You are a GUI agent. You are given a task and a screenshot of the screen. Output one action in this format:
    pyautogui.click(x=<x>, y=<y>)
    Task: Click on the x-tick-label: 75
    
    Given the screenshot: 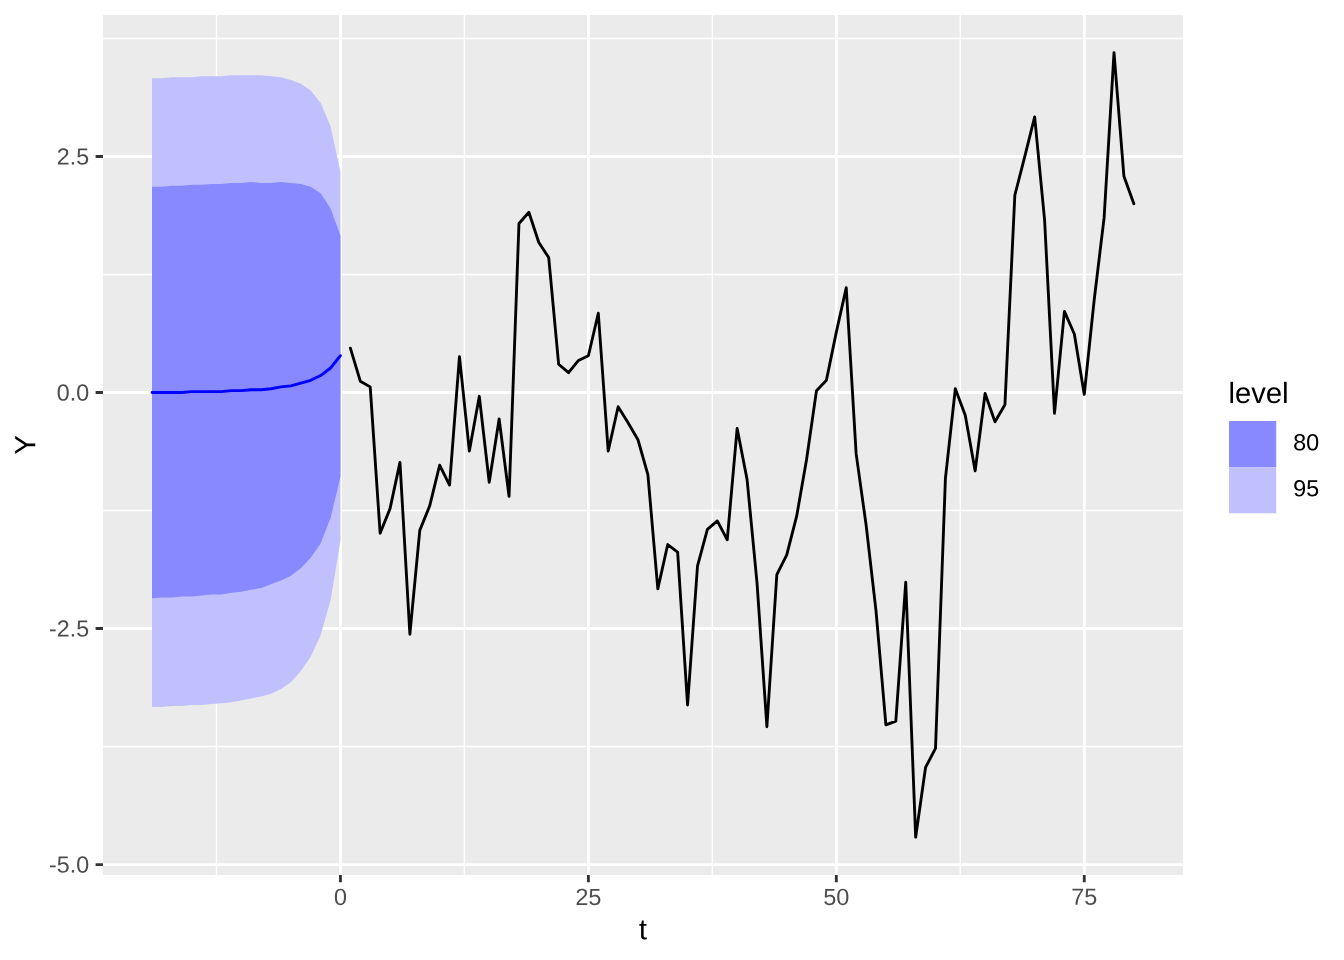 What is the action you would take?
    pyautogui.click(x=1084, y=896)
    